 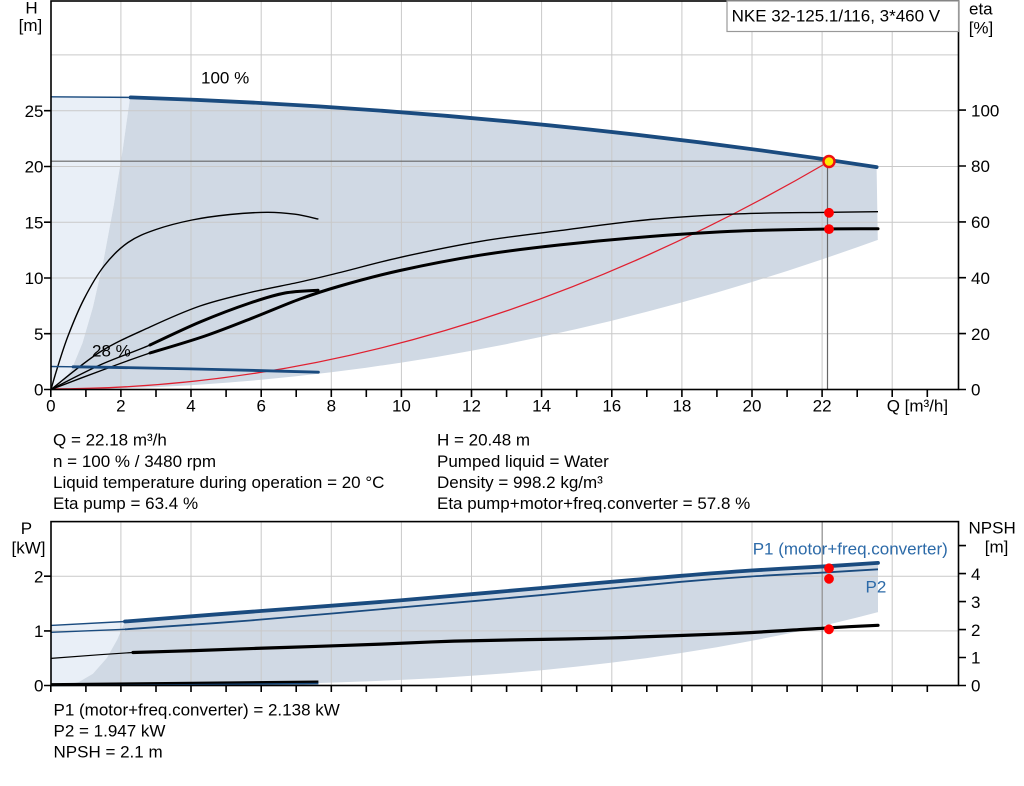 What do you see at coordinates (225, 78) in the screenshot?
I see `svg-text: 100 %` at bounding box center [225, 78].